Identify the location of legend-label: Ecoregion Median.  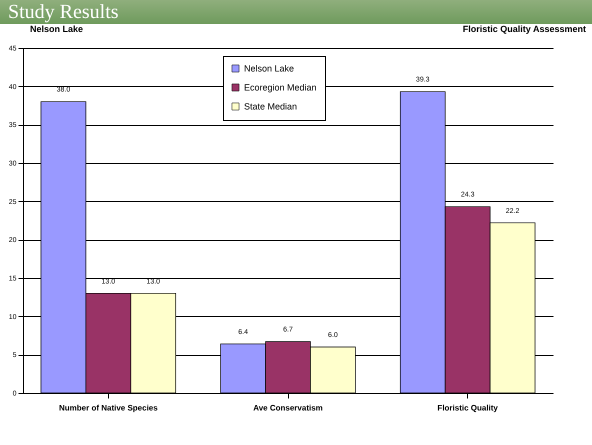
(280, 87).